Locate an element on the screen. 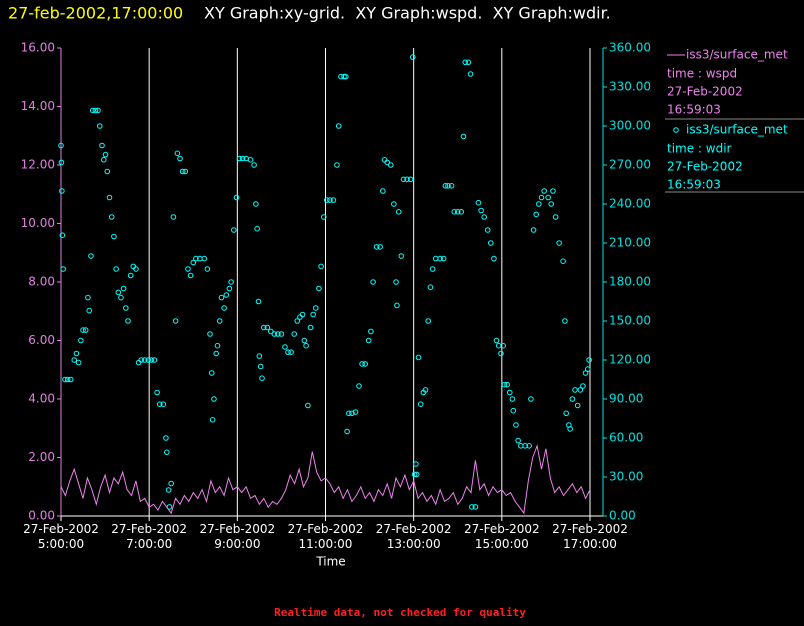  y-tick-label: 12.00 is located at coordinates (38, 165).